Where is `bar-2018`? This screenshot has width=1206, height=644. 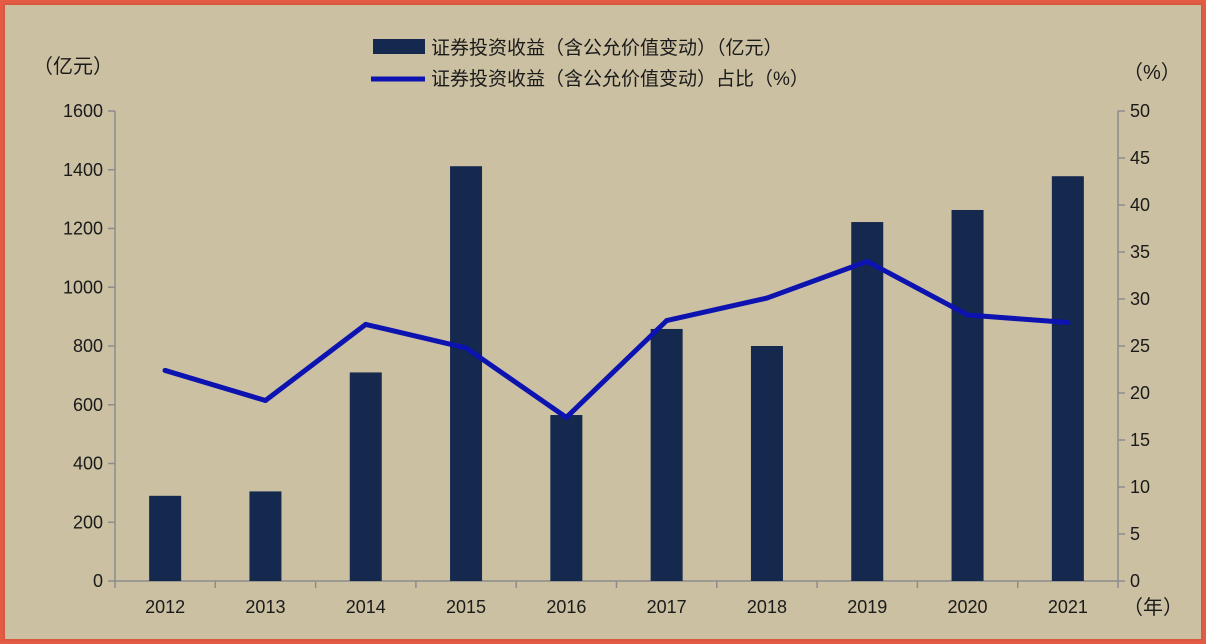
bar-2018 is located at coordinates (766, 463).